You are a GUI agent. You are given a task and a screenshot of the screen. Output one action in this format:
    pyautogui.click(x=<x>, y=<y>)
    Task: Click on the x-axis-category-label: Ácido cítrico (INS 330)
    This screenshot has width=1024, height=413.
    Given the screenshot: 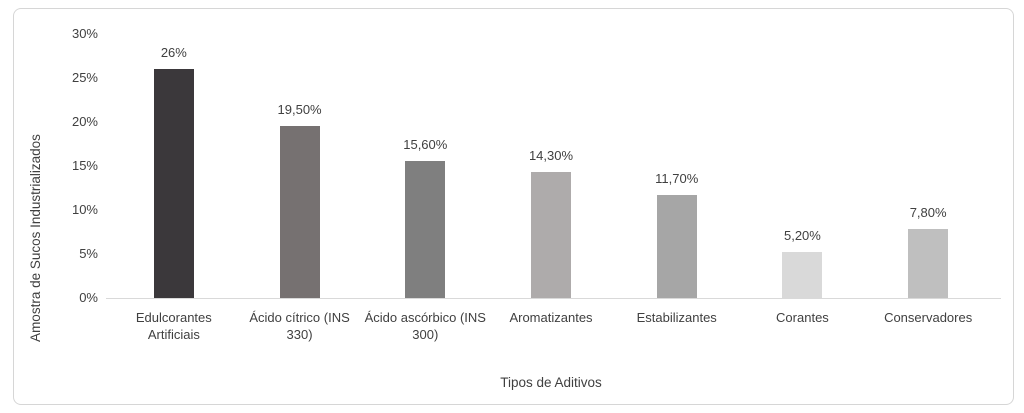 What is the action you would take?
    pyautogui.click(x=299, y=326)
    